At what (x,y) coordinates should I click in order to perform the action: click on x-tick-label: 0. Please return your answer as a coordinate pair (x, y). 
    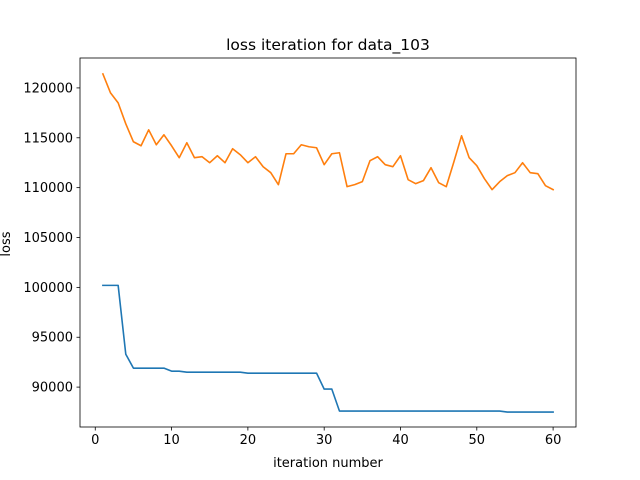
    Looking at the image, I should click on (95, 440).